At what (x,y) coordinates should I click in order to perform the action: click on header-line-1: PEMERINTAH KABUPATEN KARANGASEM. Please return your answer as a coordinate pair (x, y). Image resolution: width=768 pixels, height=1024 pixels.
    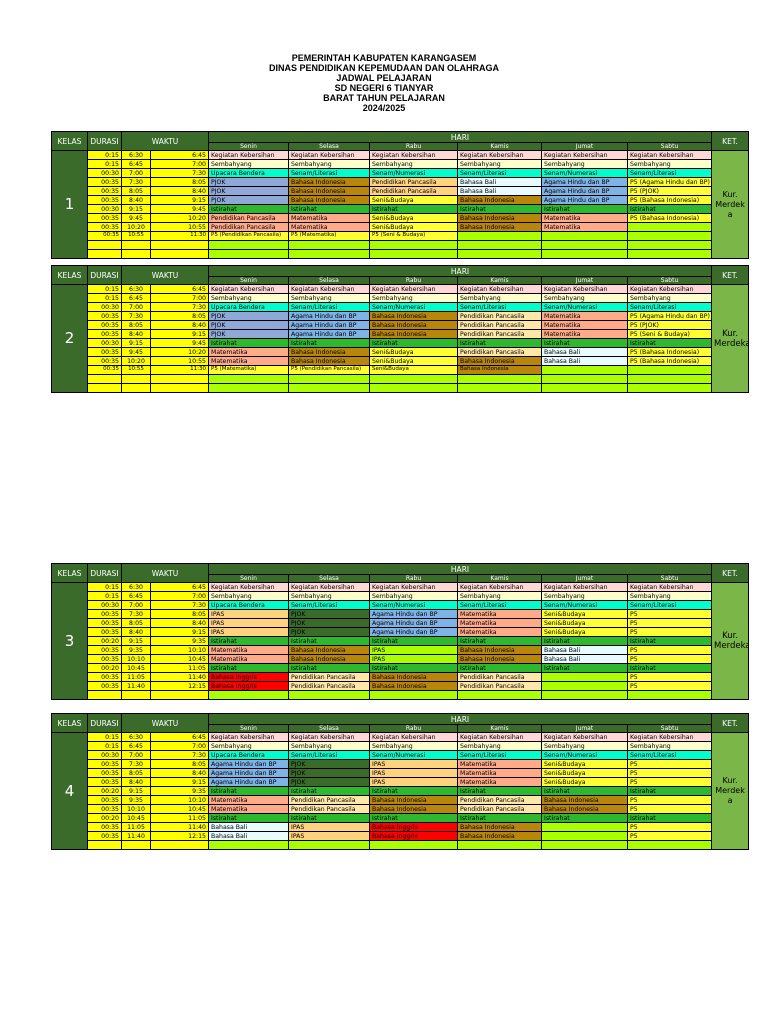
    Looking at the image, I should click on (384, 58).